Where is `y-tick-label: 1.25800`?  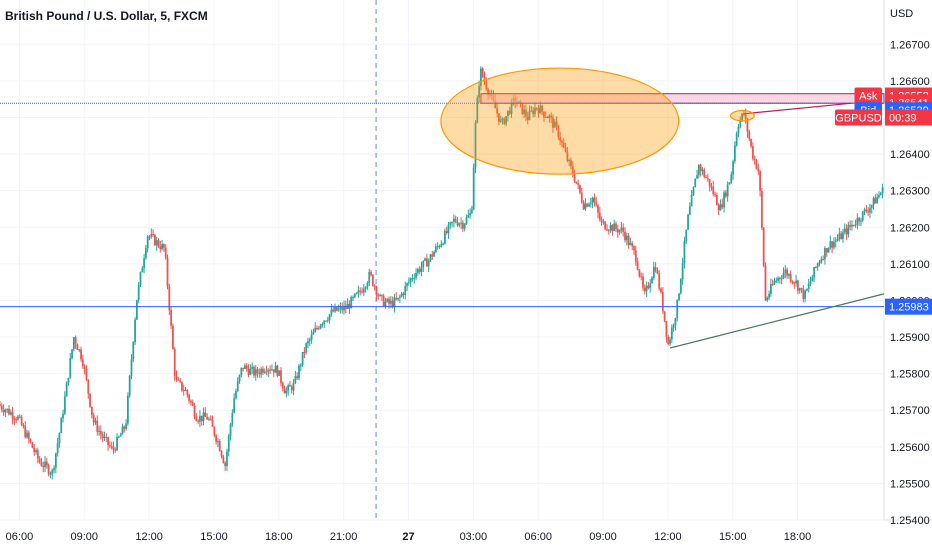
y-tick-label: 1.25800 is located at coordinates (910, 375).